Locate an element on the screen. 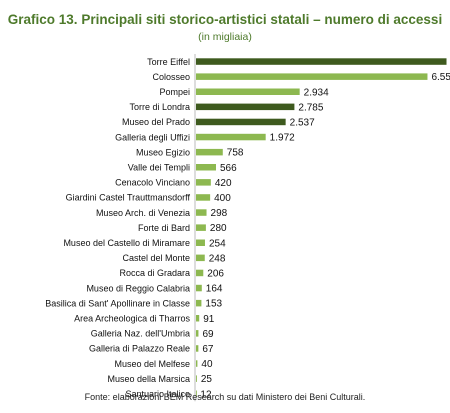 The height and width of the screenshot is (413, 450). value-label: 280 is located at coordinates (218, 228).